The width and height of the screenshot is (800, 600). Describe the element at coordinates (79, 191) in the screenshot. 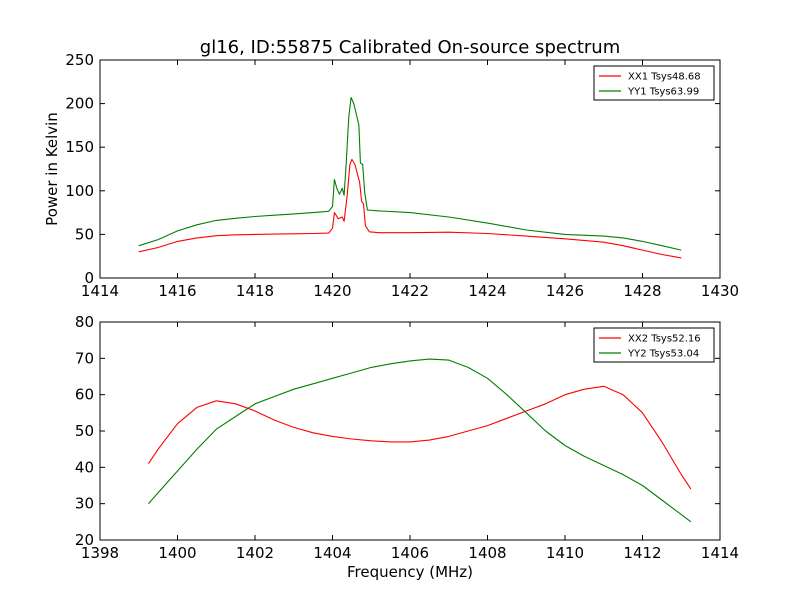

I see `y-tick-label: 100` at that location.